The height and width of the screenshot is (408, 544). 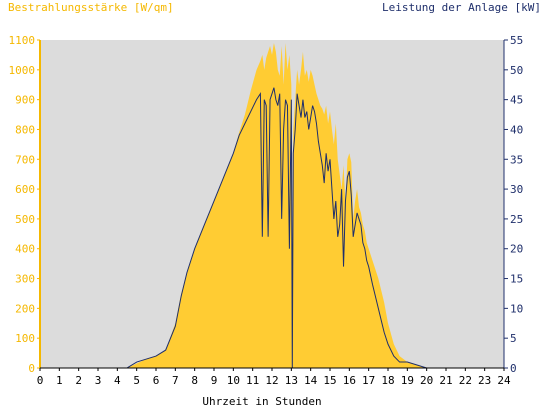 I want to click on x-axis-title: Uhrzeit in Stunden, so click(x=261, y=401).